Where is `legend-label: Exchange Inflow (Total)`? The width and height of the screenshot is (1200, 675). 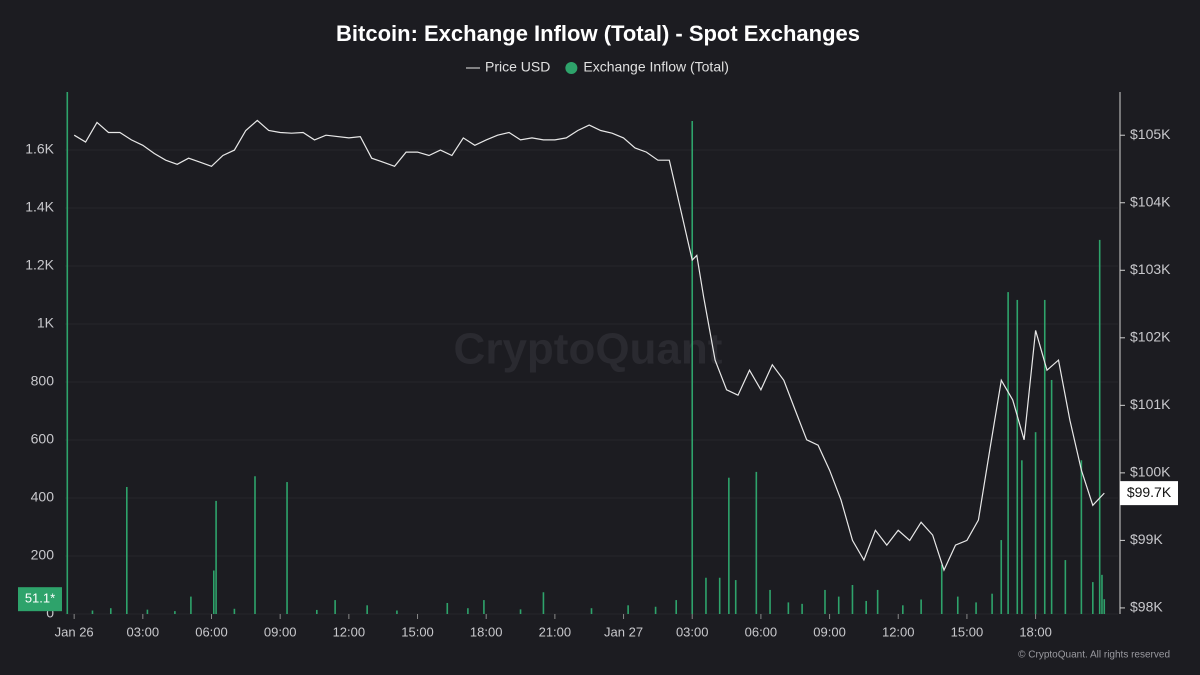
legend-label: Exchange Inflow (Total) is located at coordinates (656, 67).